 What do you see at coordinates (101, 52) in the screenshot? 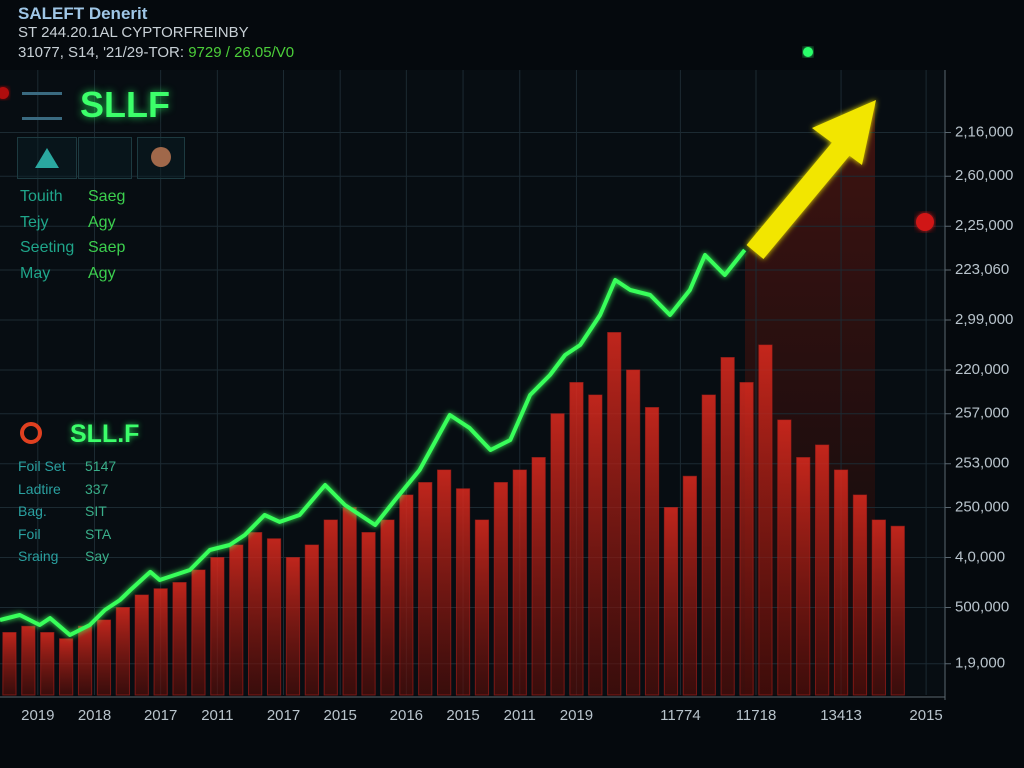
I see `info-text: 31077, S14, '21/29-TOR:` at bounding box center [101, 52].